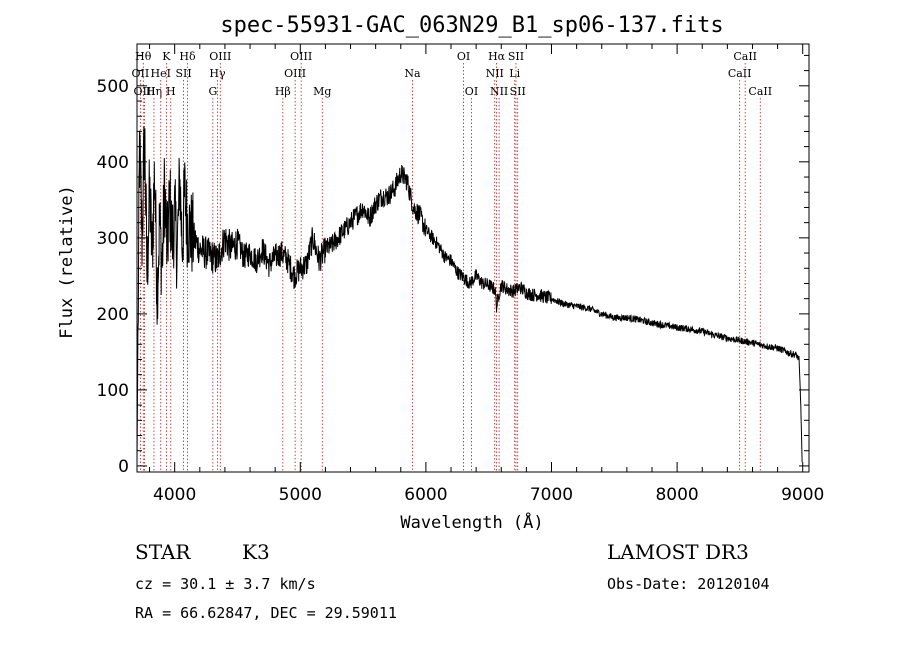 The height and width of the screenshot is (649, 900). Describe the element at coordinates (67, 262) in the screenshot. I see `y-axis-label: Flux (relative)` at that location.